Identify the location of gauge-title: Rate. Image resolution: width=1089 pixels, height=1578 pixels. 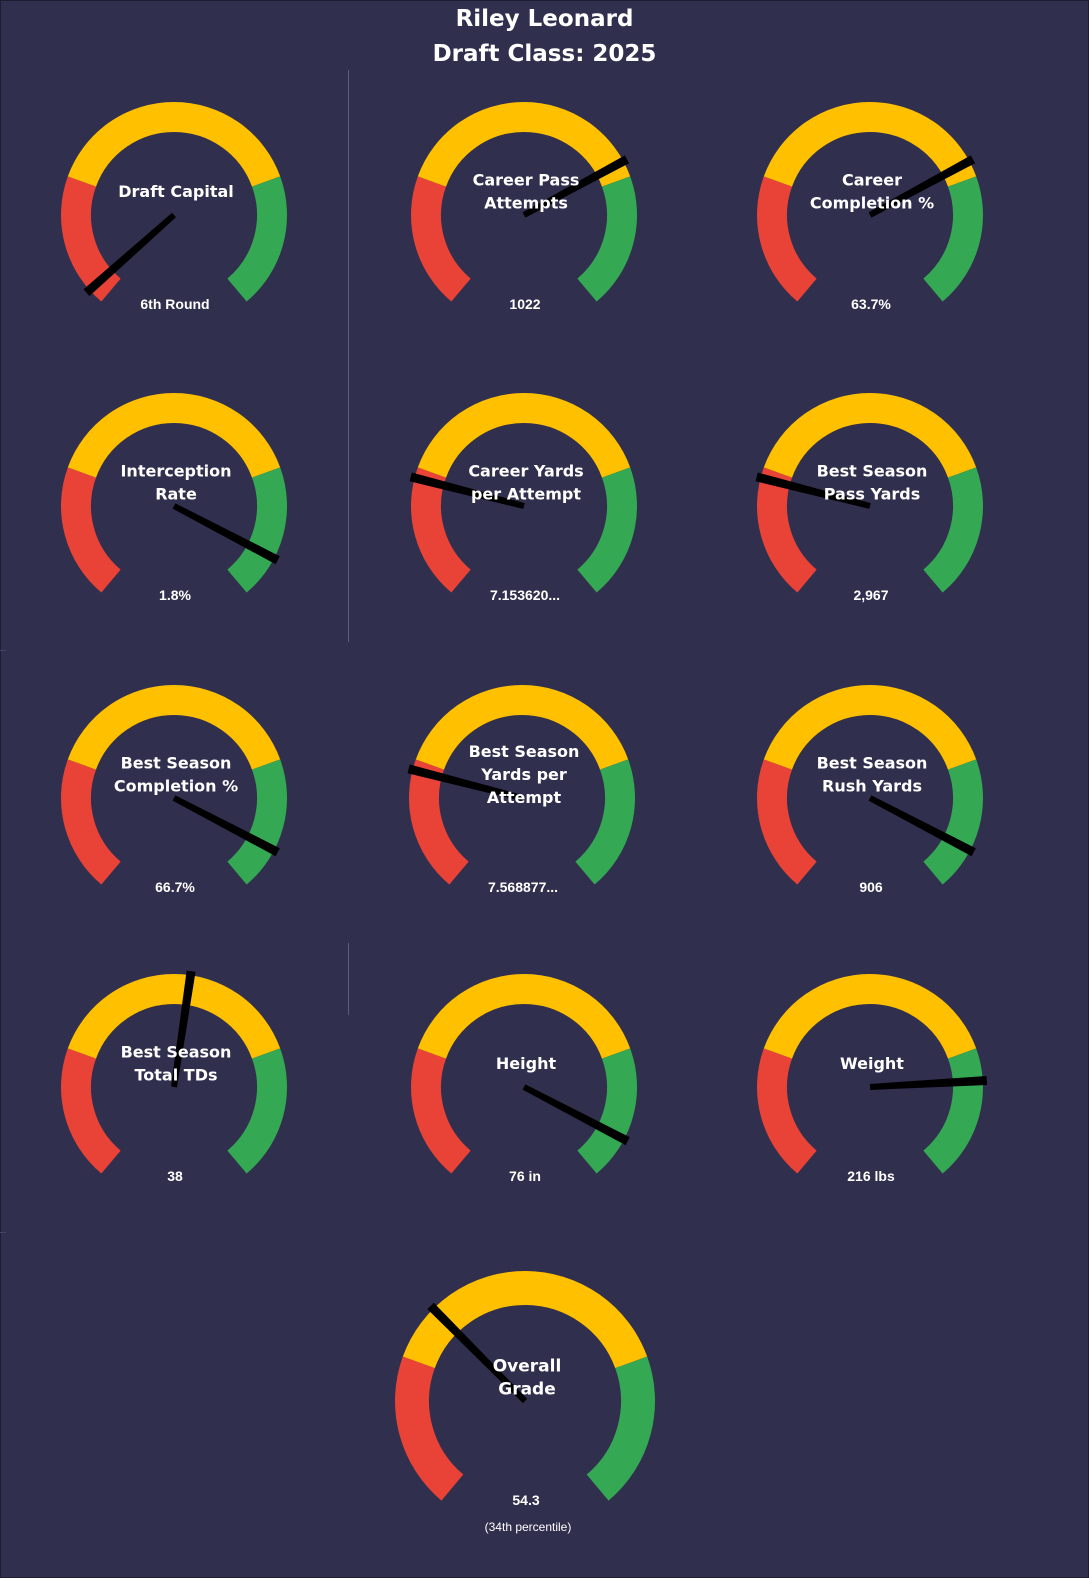
(176, 494).